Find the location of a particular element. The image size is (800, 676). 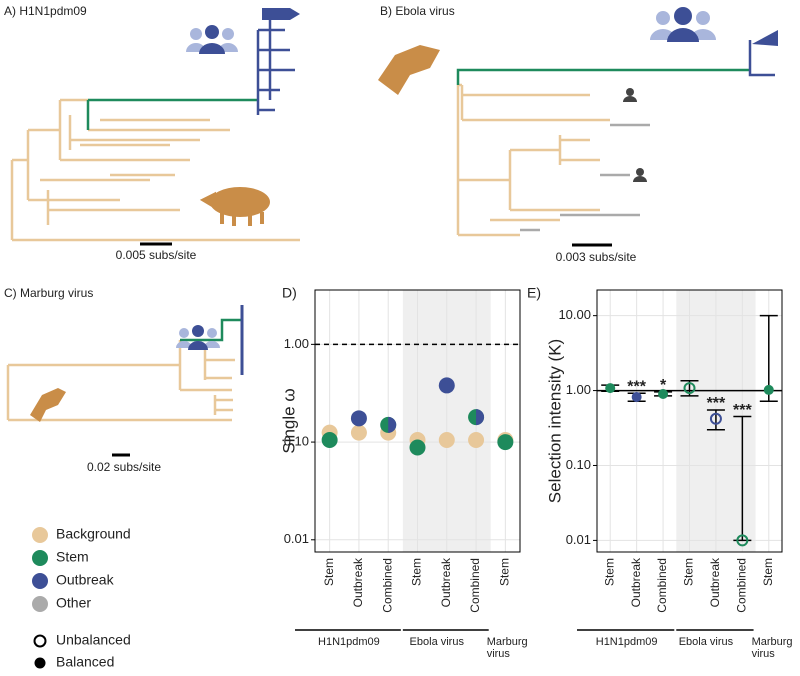

y-tick-label: 10.00 is located at coordinates (574, 314).